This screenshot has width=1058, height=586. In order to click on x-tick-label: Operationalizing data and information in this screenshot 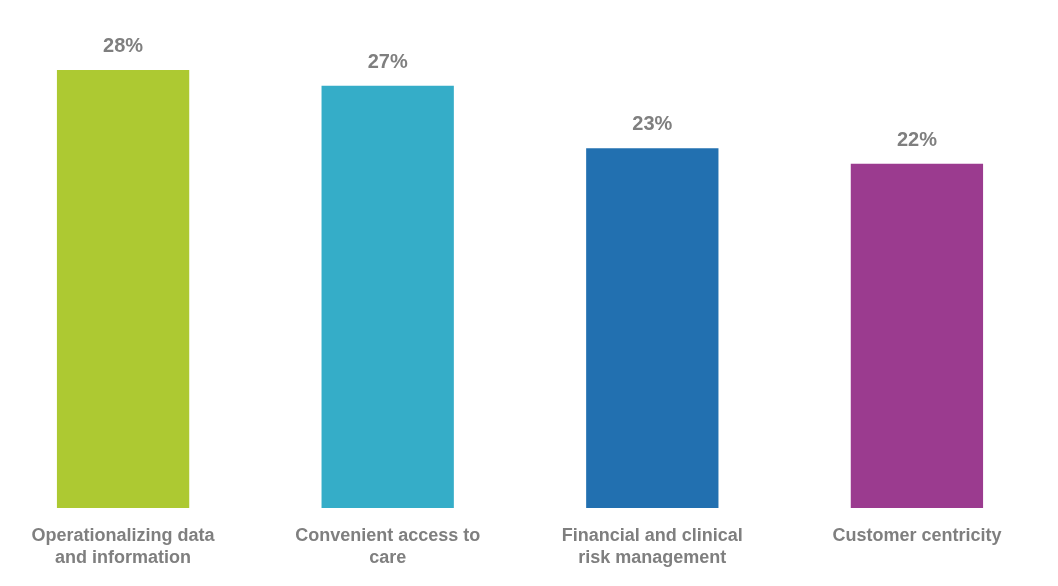, I will do `click(123, 545)`.